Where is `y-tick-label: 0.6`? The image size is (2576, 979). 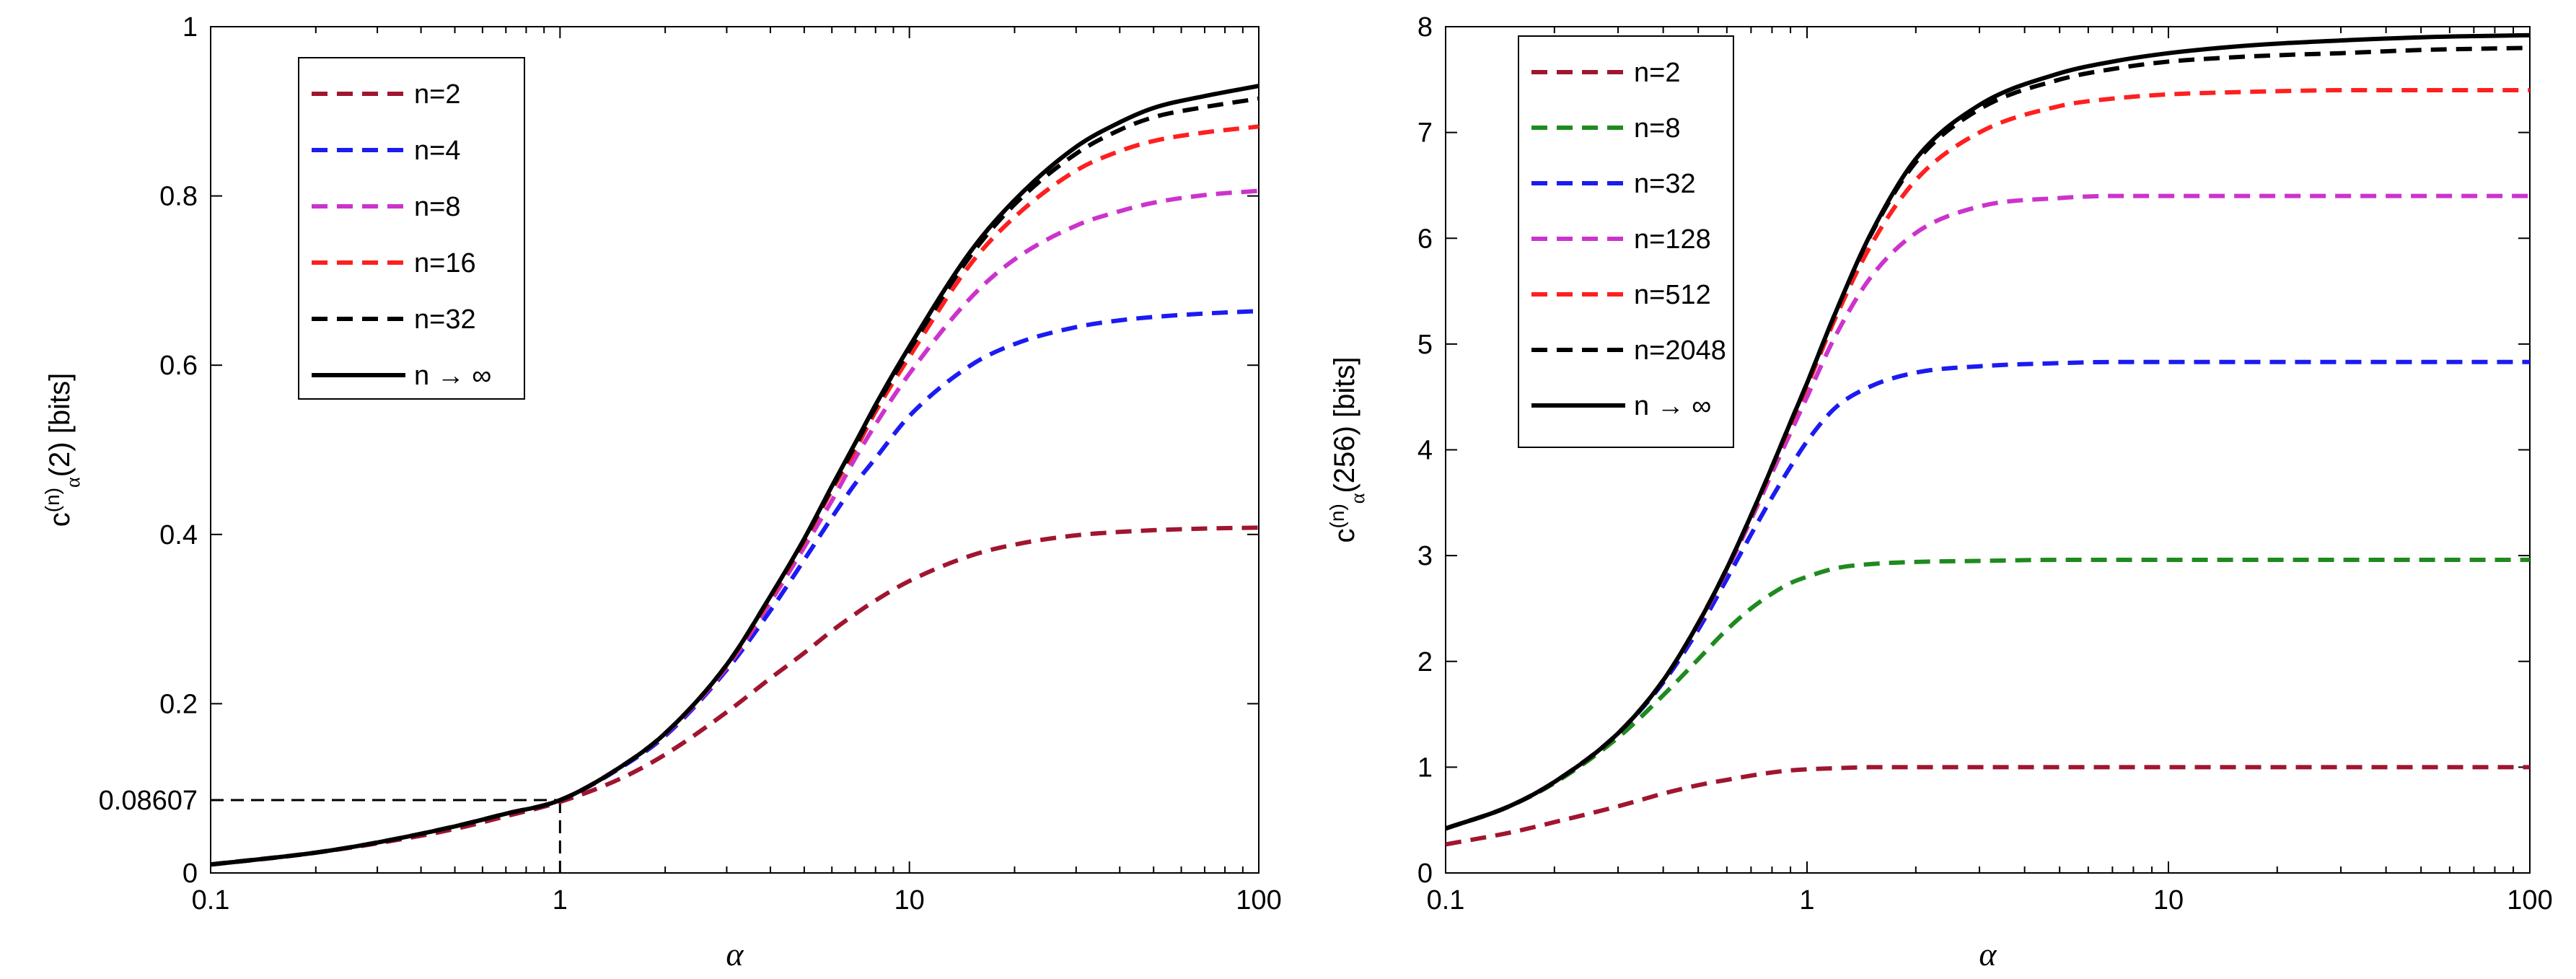 y-tick-label: 0.6 is located at coordinates (178, 366).